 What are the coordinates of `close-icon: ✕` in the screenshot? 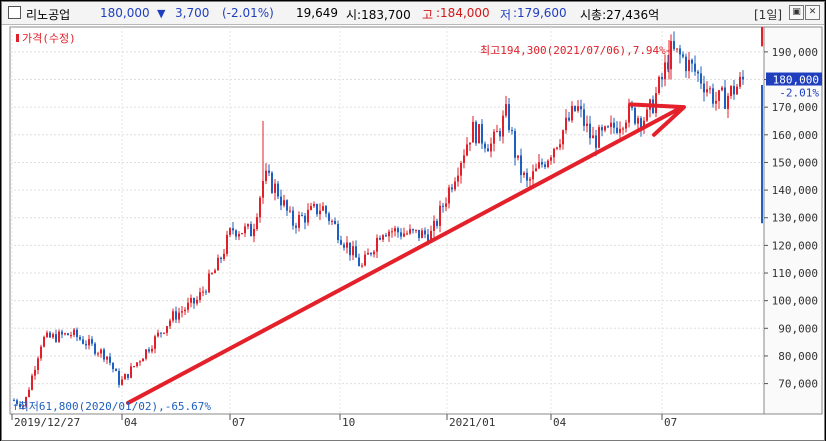 It's located at (812, 12).